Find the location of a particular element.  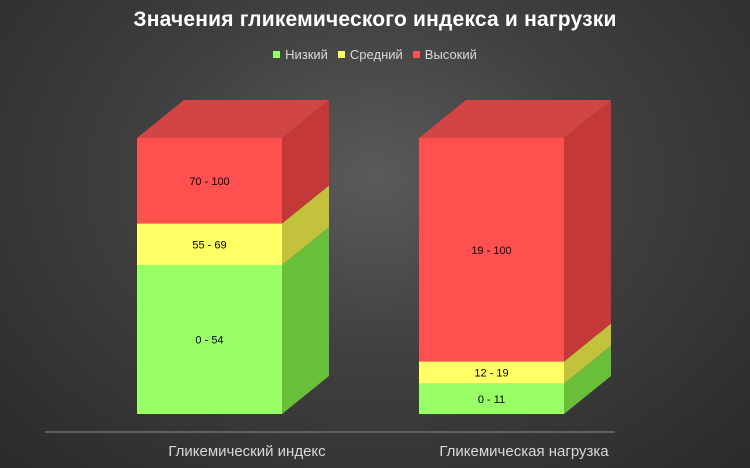

legend-item-0: Низкий is located at coordinates (300, 54).